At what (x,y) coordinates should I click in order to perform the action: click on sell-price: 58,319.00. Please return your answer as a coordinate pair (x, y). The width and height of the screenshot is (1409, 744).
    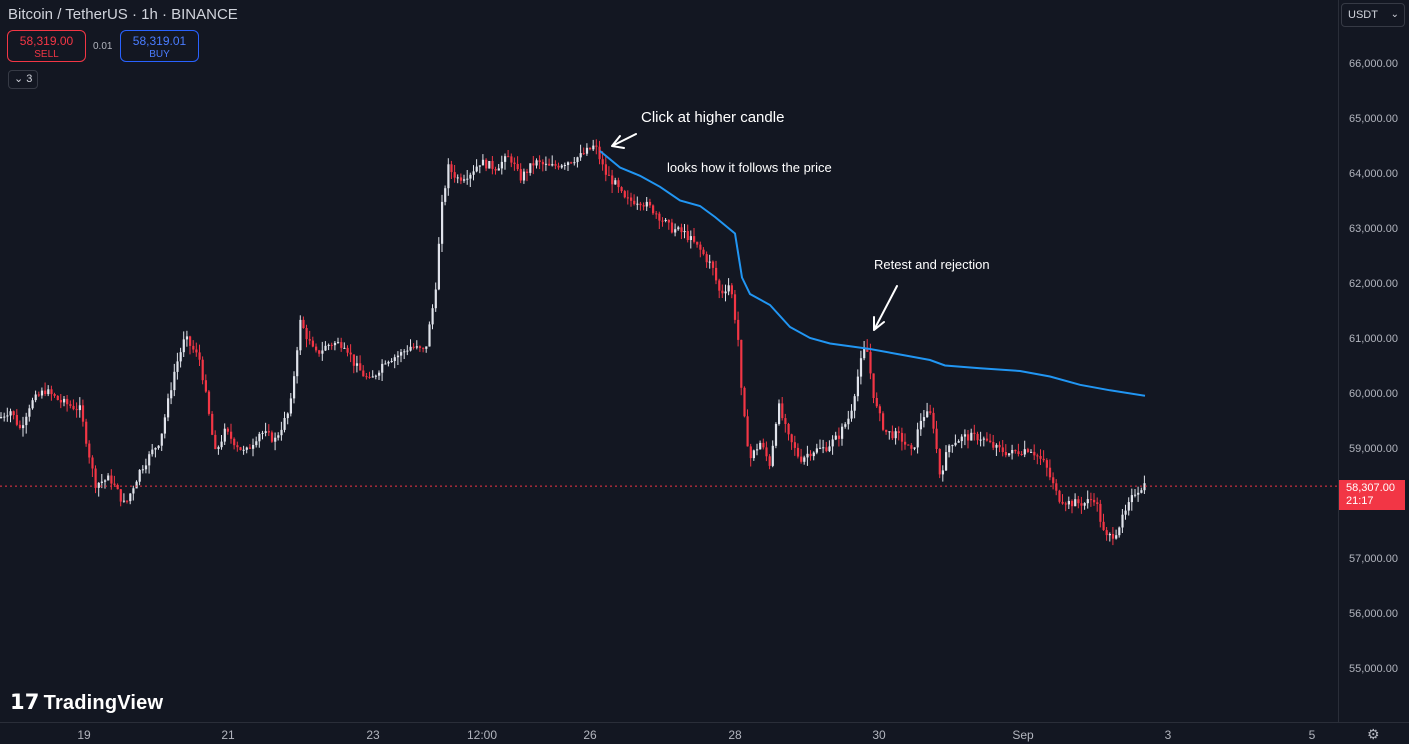
    Looking at the image, I should click on (46, 41).